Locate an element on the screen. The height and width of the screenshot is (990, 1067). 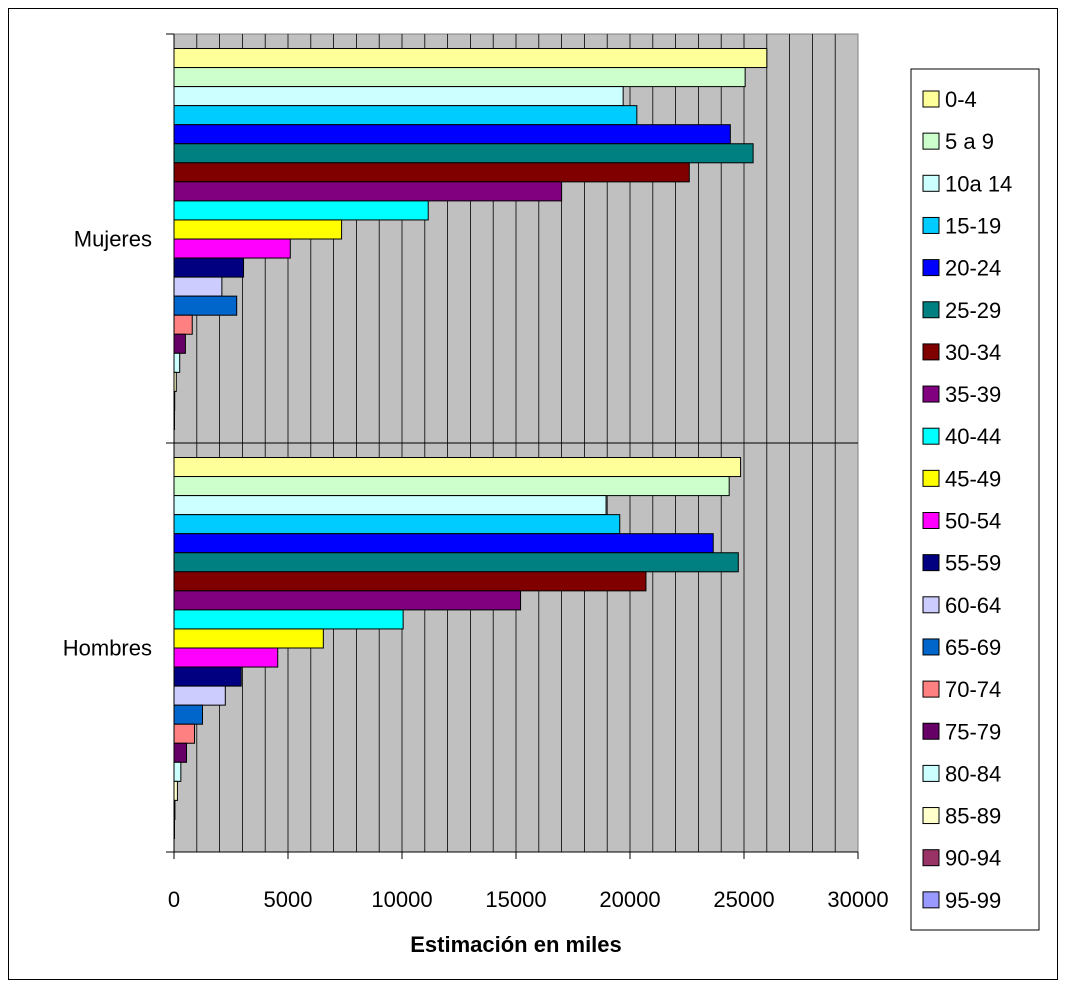
legend-label: 50-54 is located at coordinates (973, 521).